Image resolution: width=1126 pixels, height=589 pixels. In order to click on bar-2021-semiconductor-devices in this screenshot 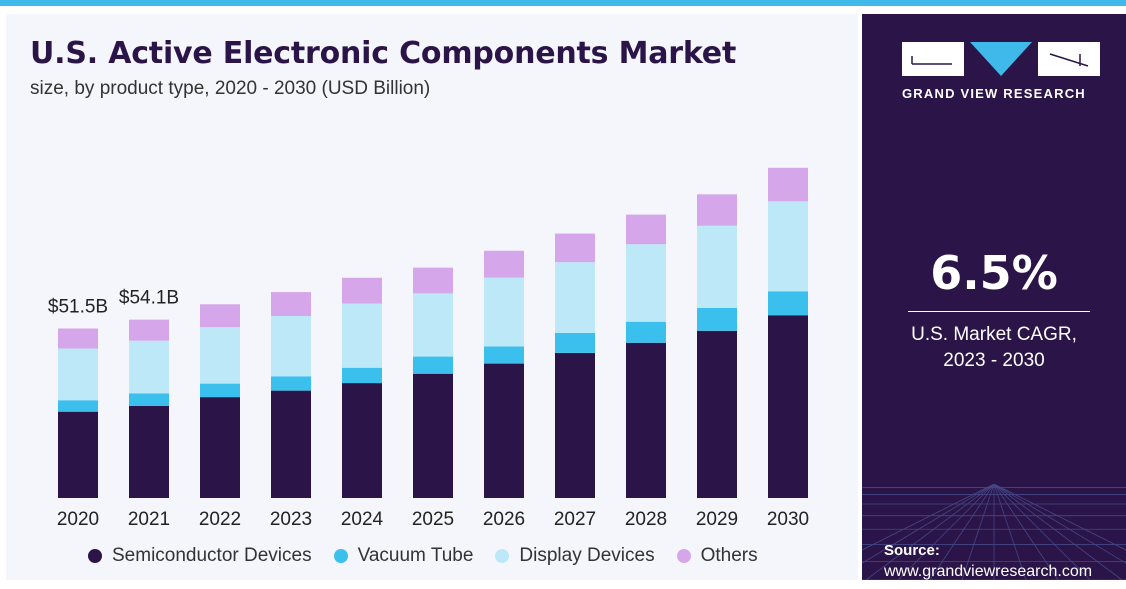, I will do `click(149, 451)`.